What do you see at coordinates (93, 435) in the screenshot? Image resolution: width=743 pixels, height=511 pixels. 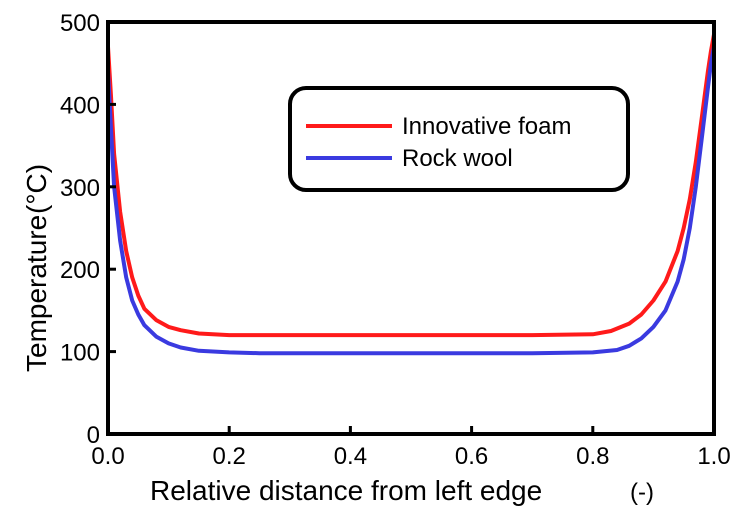 I see `y-tick-label: 0` at bounding box center [93, 435].